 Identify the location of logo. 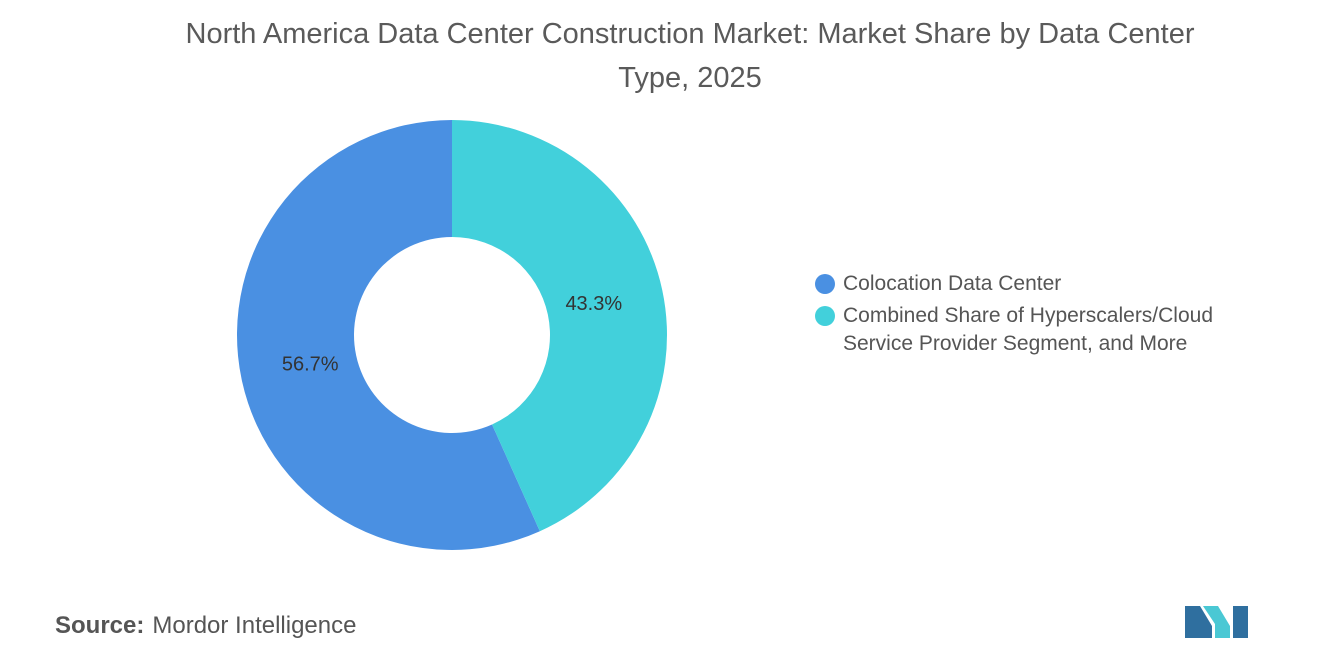
(1216, 622).